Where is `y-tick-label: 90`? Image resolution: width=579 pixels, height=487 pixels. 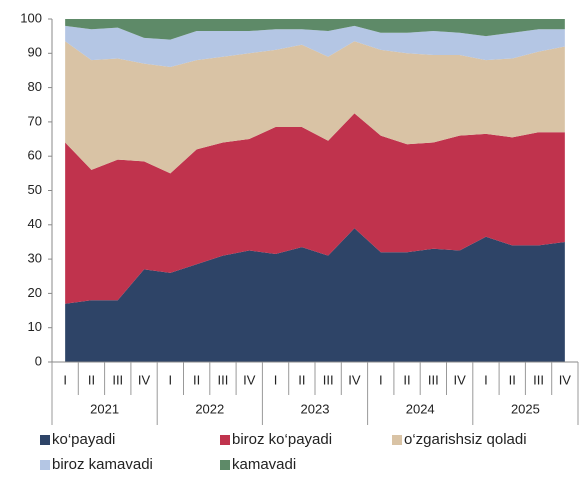 y-tick-label: 90 is located at coordinates (35, 52).